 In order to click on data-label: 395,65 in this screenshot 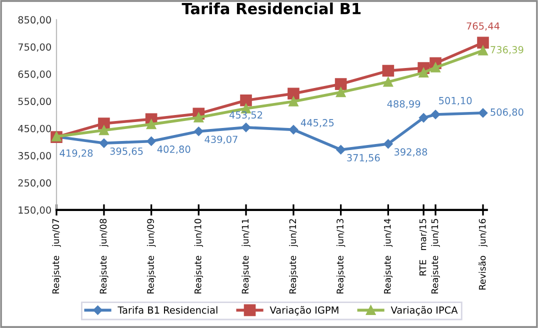, I will do `click(126, 152)`.